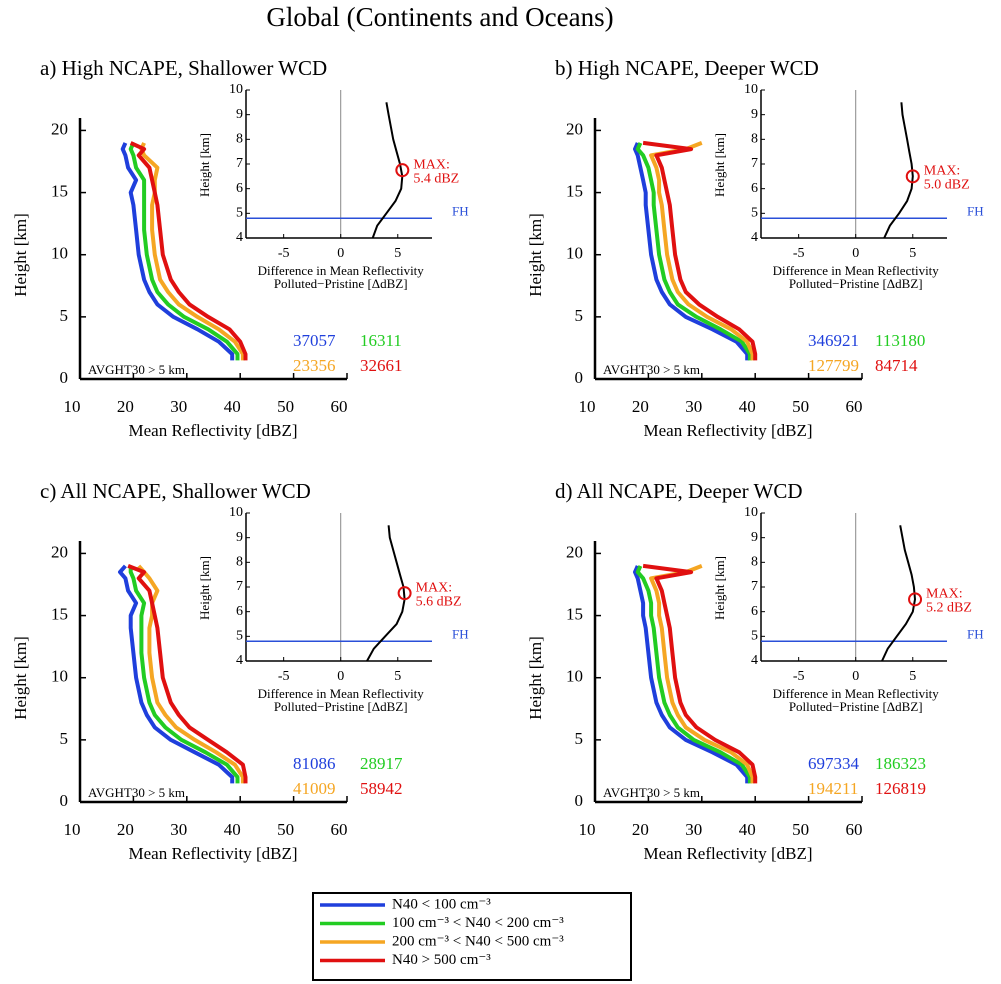 This screenshot has height=984, width=1001. I want to click on max-label: 5.0 dBZ, so click(947, 185).